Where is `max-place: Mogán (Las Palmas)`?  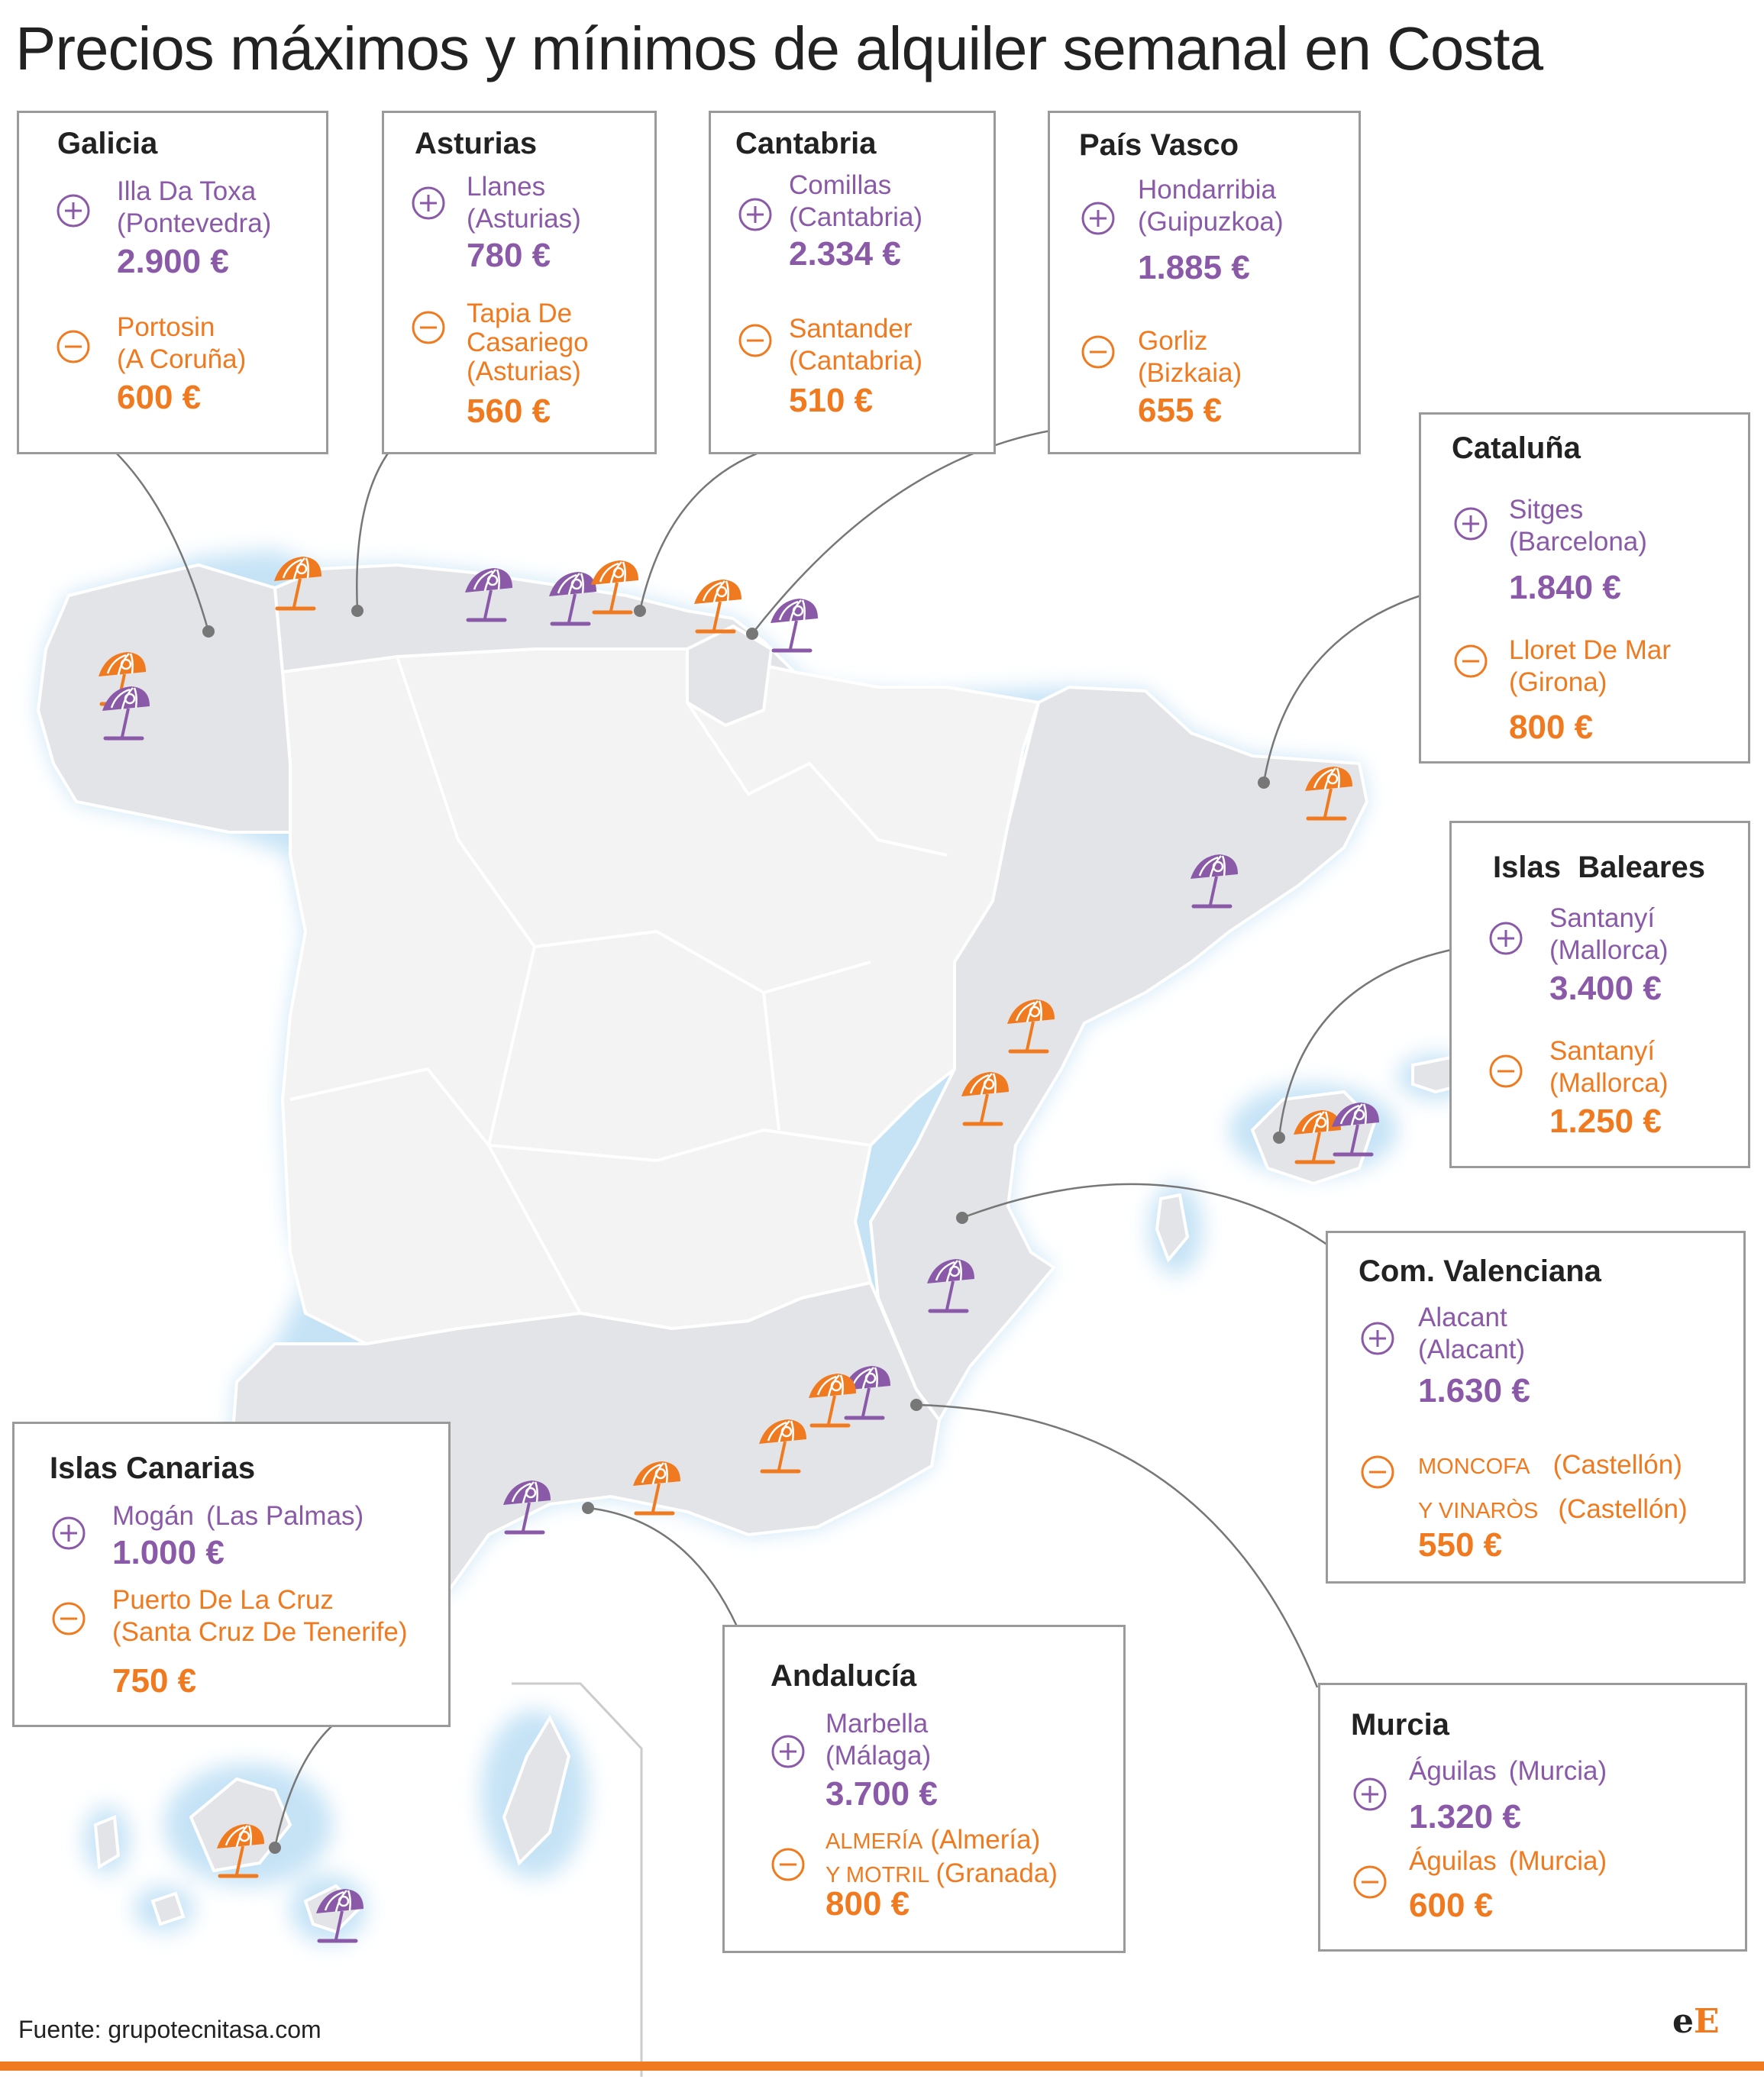
max-place: Mogán (Las Palmas) is located at coordinates (238, 1516).